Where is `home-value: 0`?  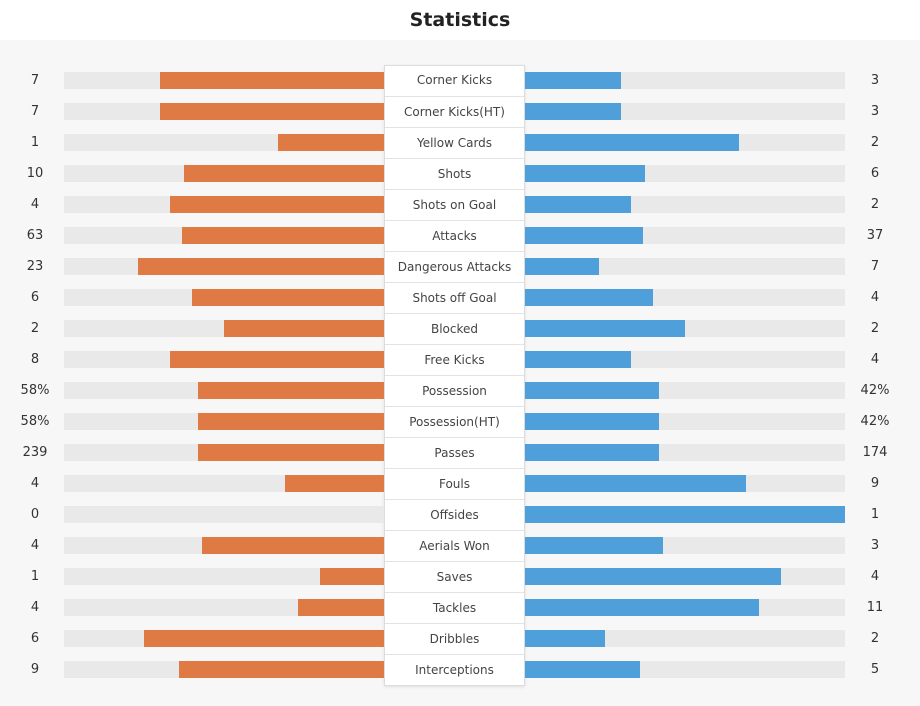
home-value: 0 is located at coordinates (35, 514).